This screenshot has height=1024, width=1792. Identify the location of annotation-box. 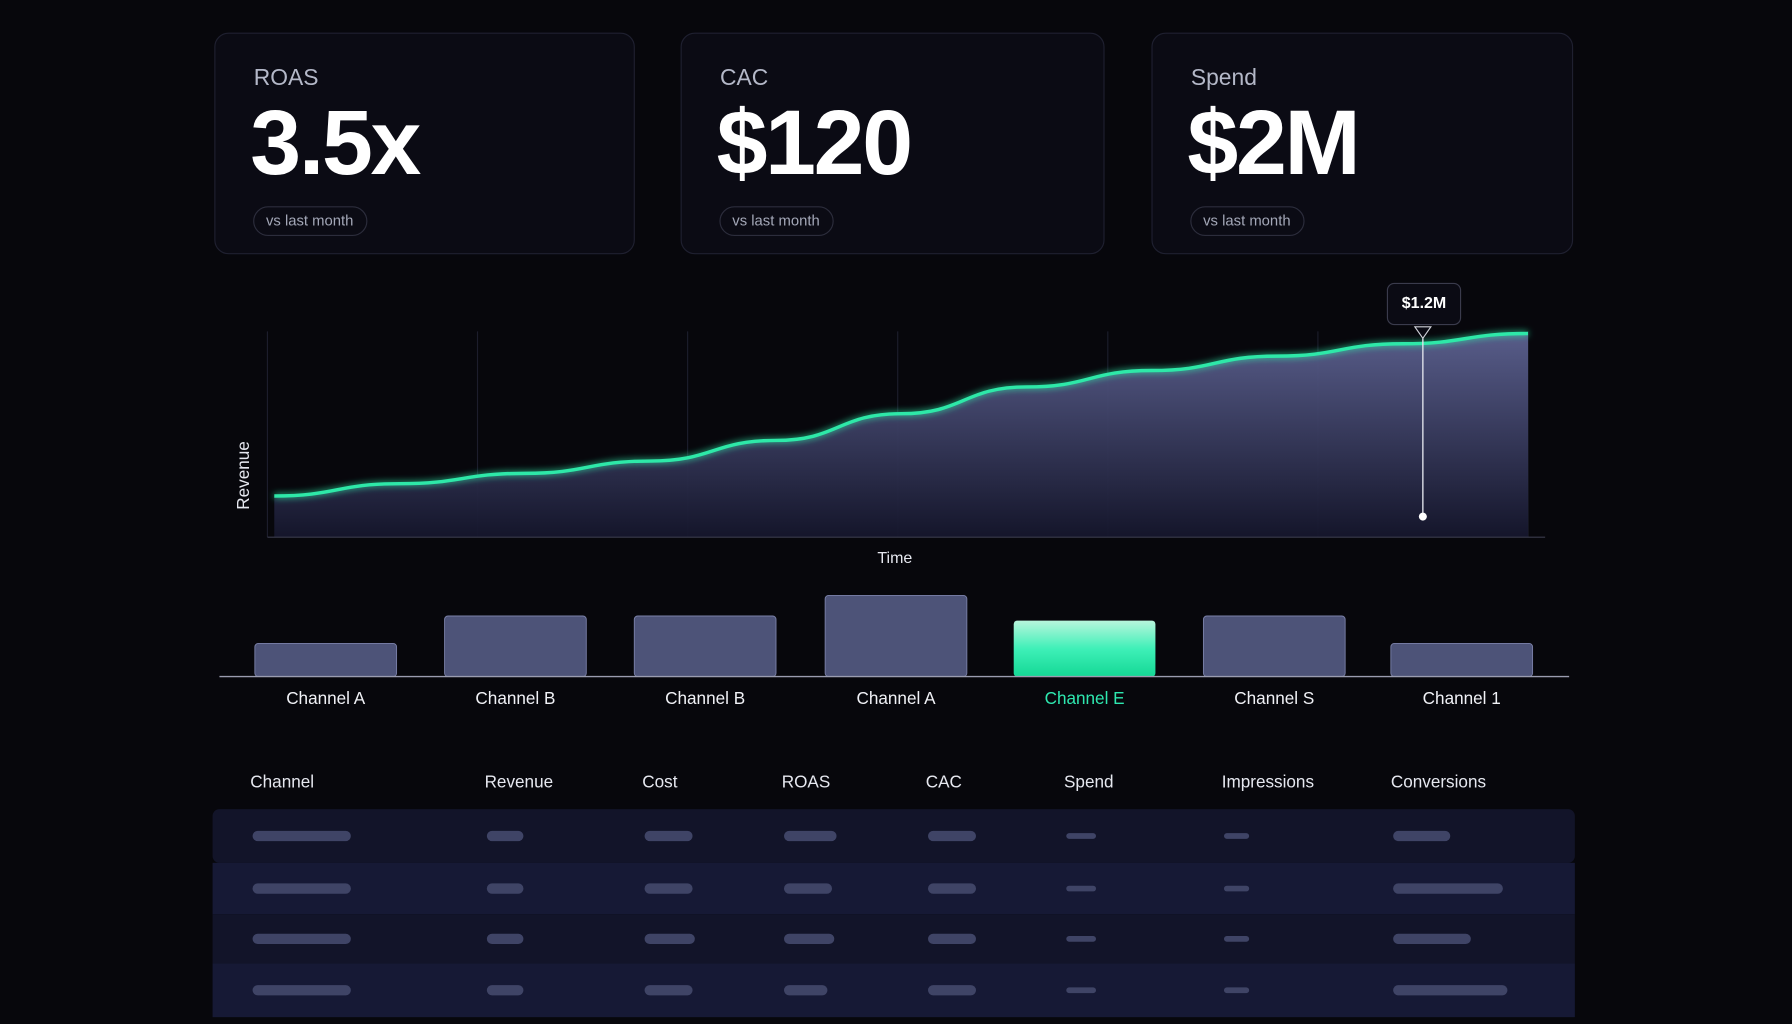
(1424, 304).